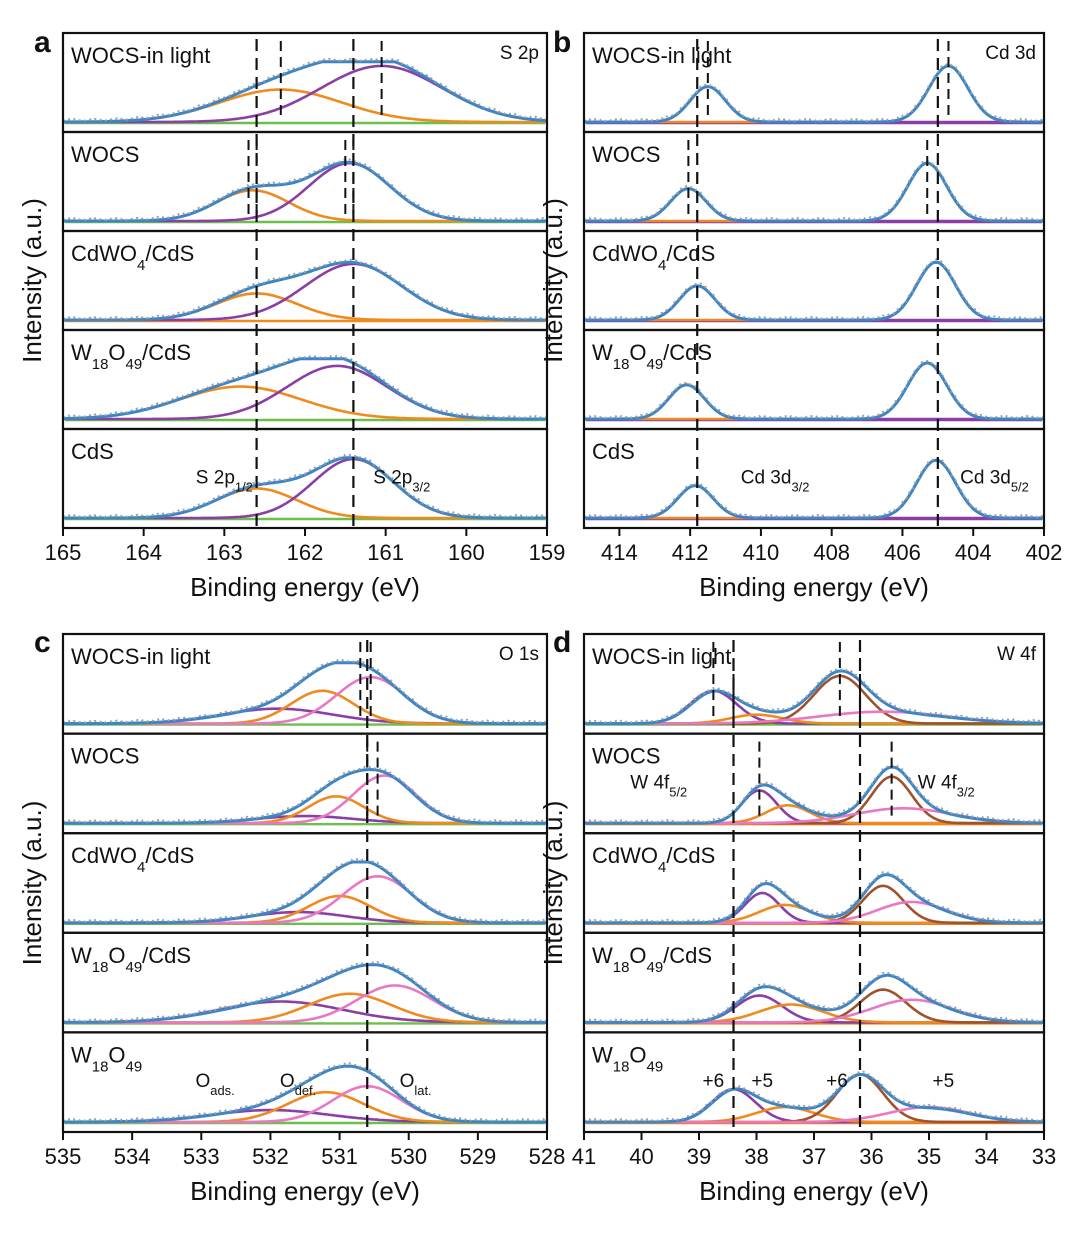 The width and height of the screenshot is (1080, 1237). What do you see at coordinates (986, 1156) in the screenshot?
I see `x-tick-label: 34` at bounding box center [986, 1156].